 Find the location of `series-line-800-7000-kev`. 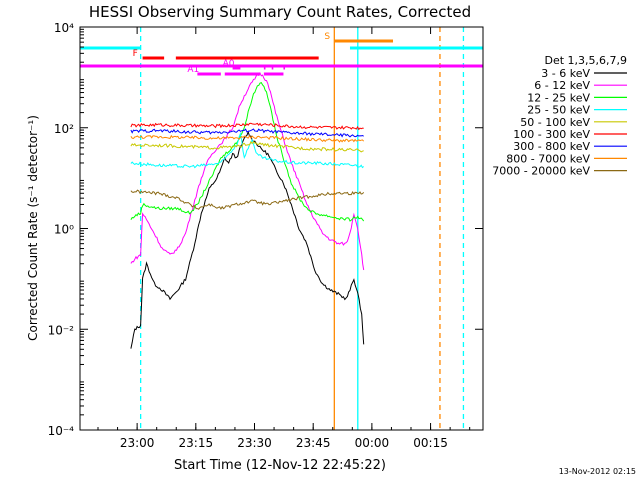

series-line-800-7000-kev is located at coordinates (247, 138).